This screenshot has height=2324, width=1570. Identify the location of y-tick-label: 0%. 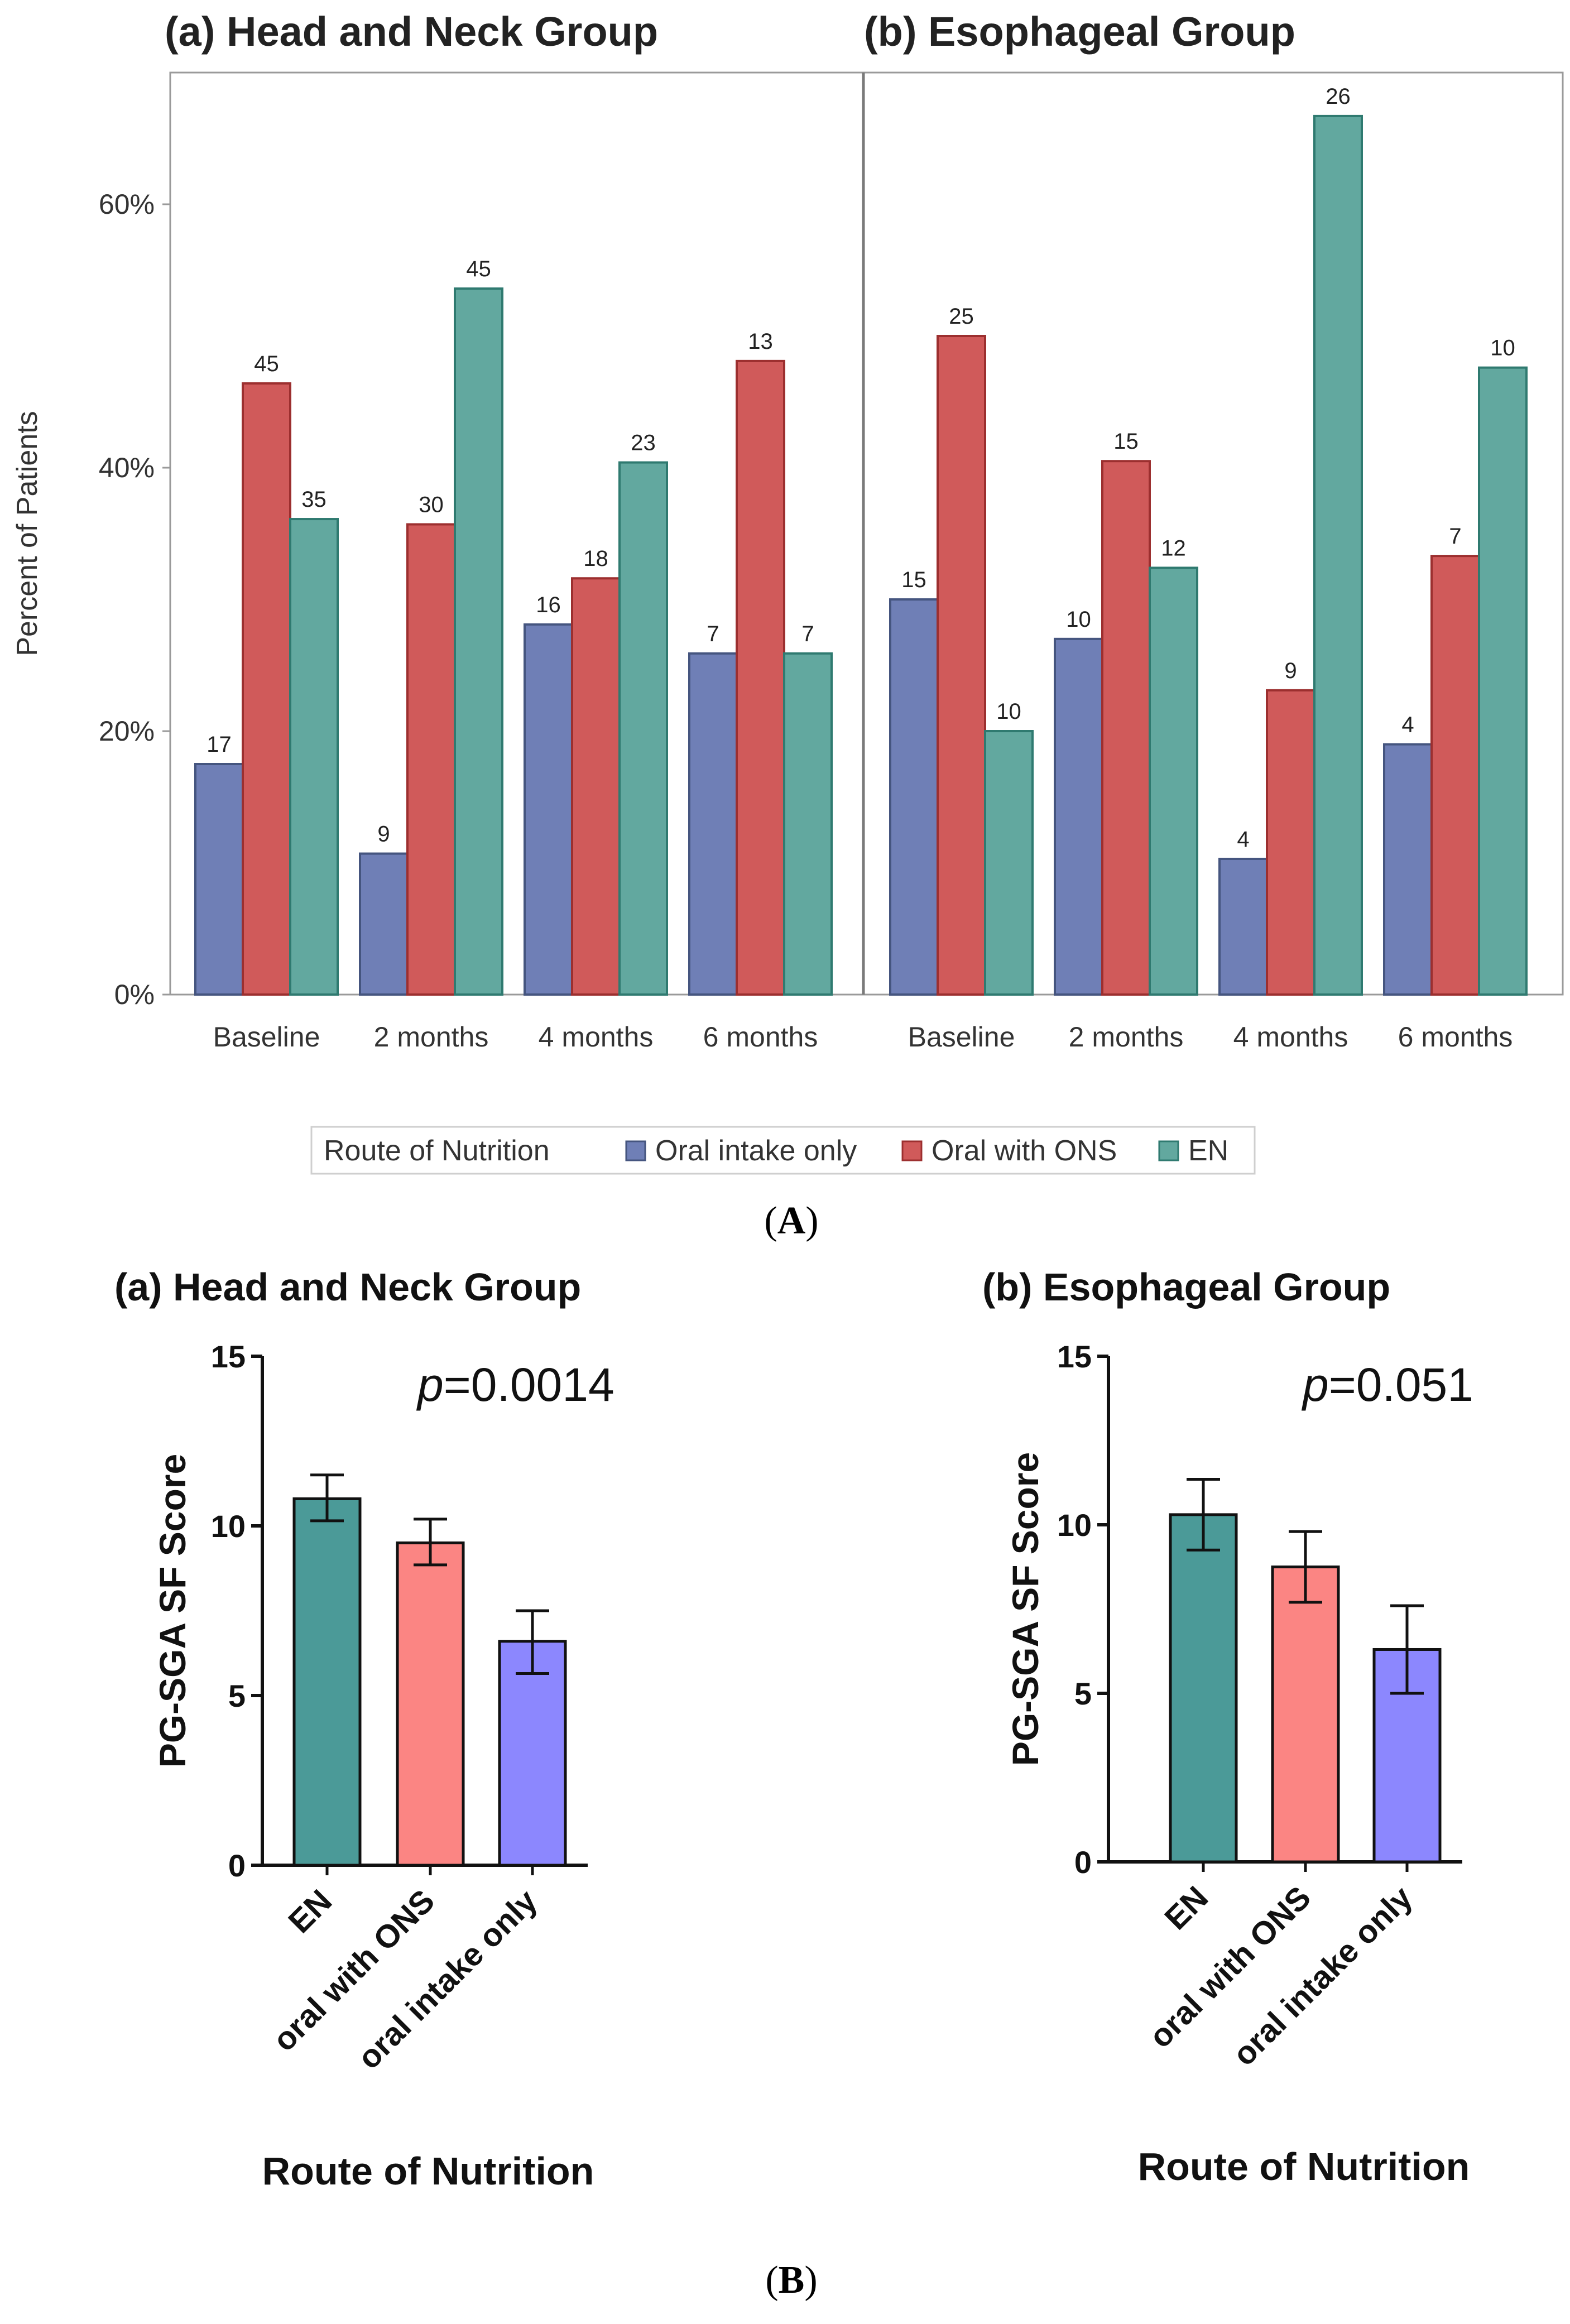
(134, 994).